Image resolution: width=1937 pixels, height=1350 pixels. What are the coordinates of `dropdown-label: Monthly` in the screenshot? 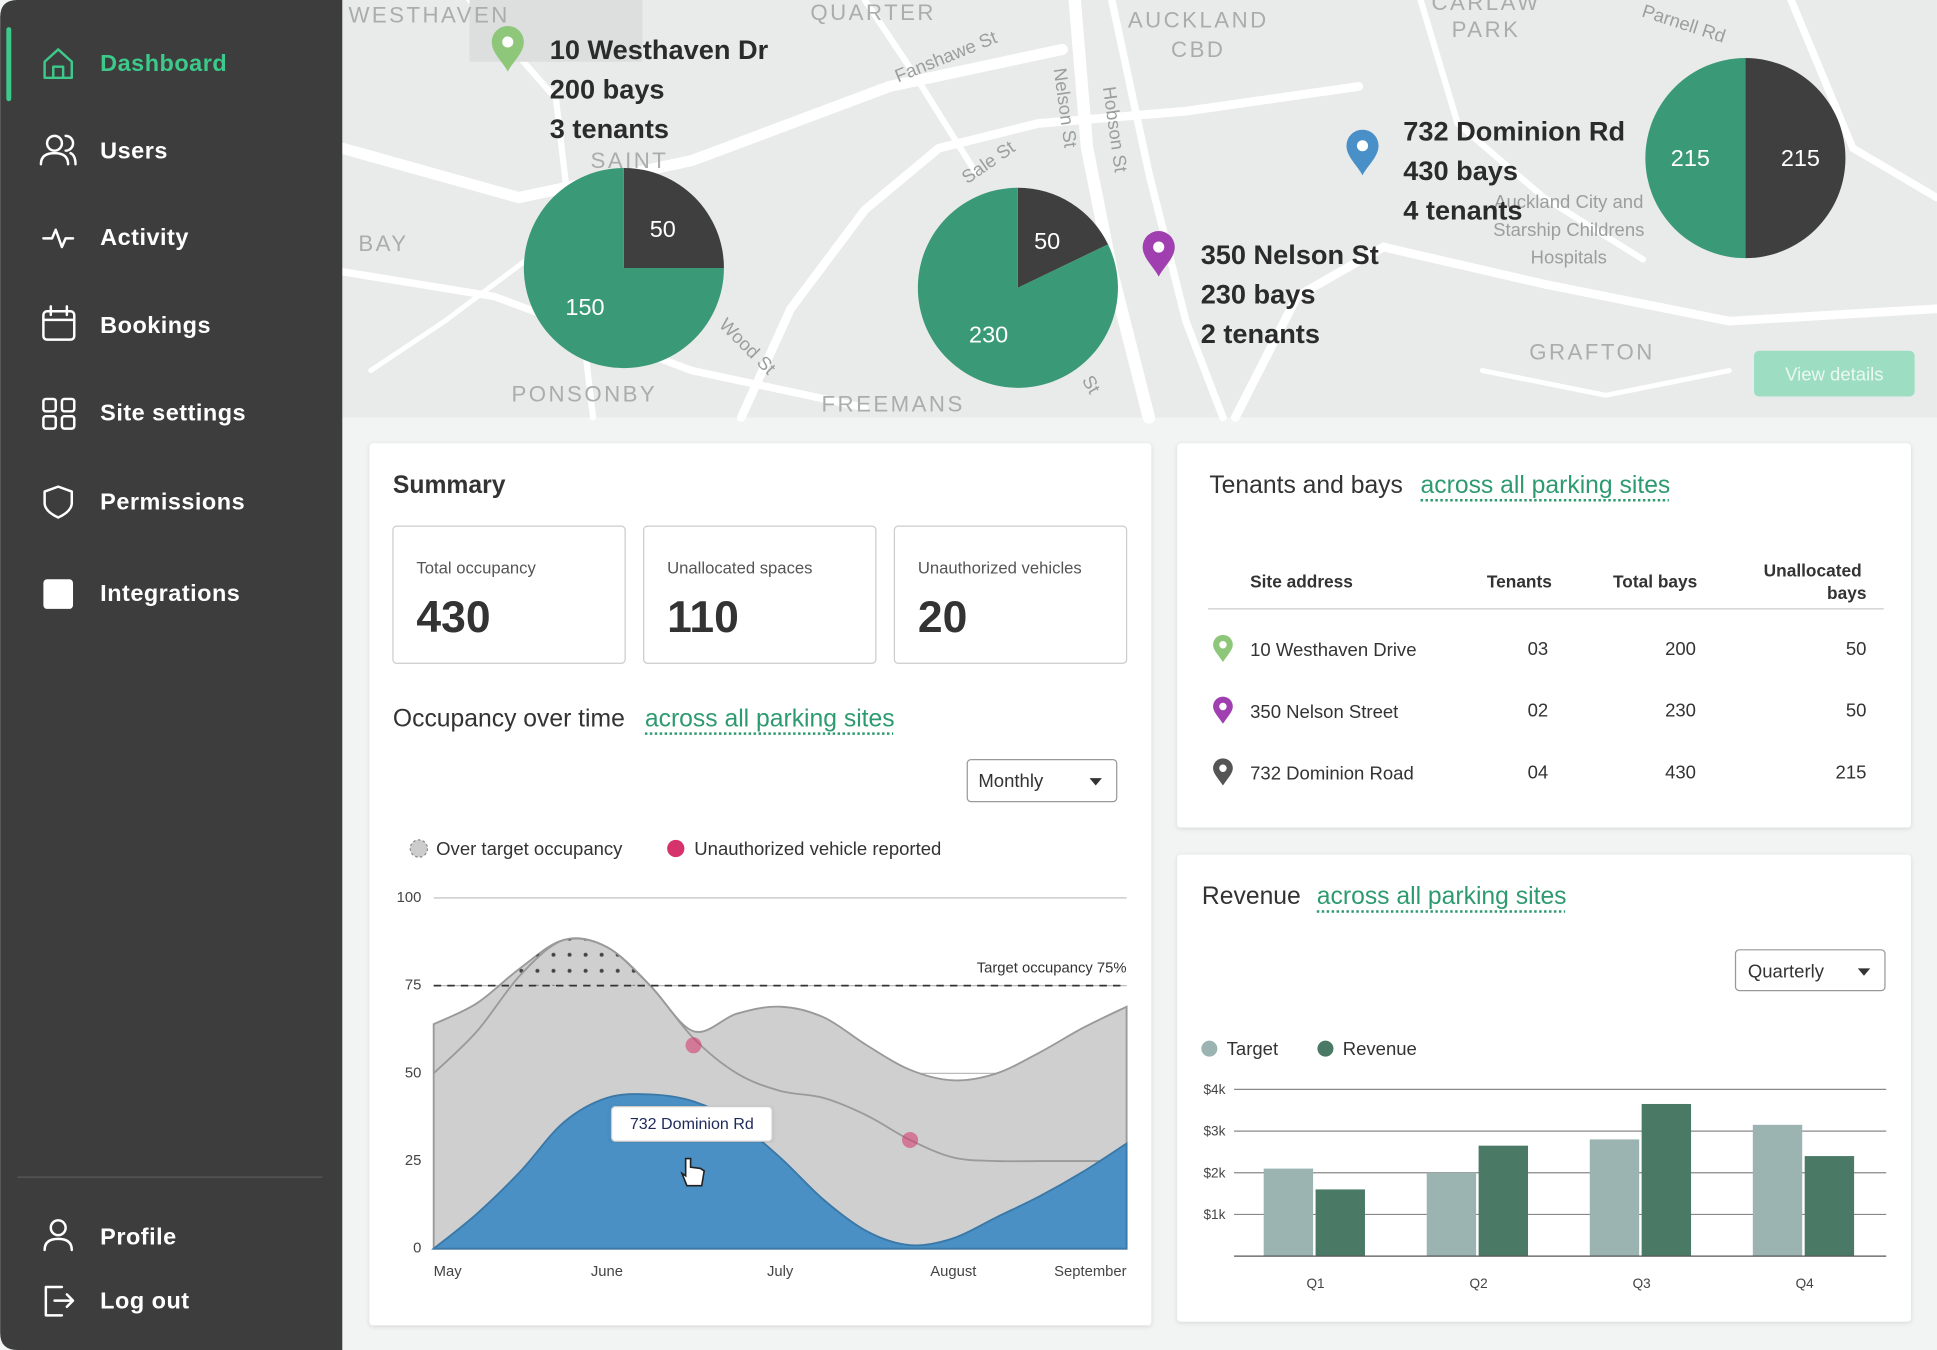 It's located at (1011, 780).